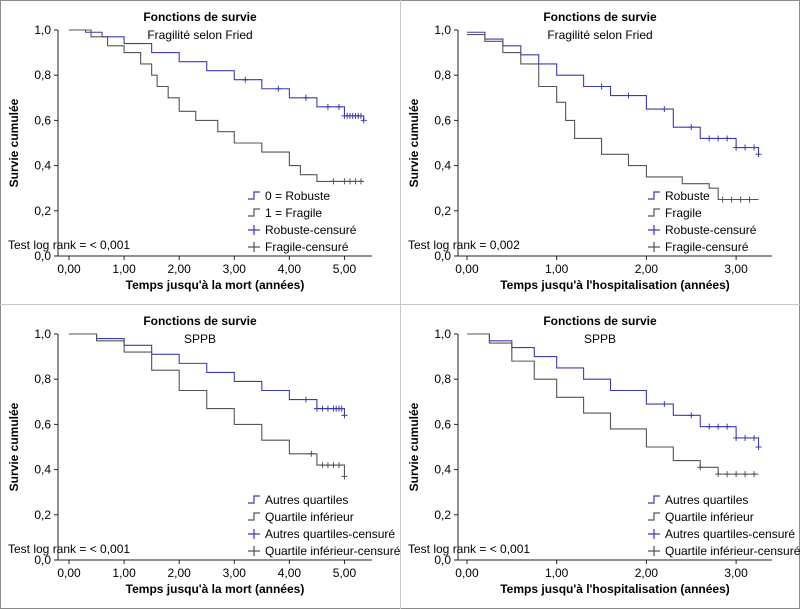  I want to click on panel-divider-horizontal, so click(400, 304).